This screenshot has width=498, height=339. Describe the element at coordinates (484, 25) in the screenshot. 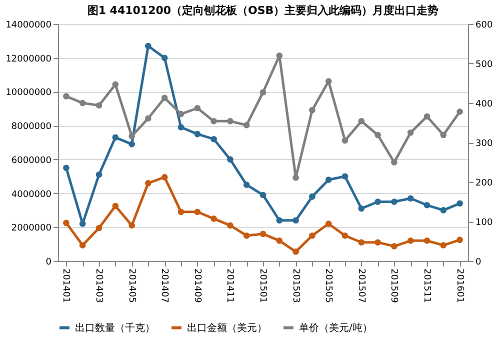

I see `y2-tick-label: 600` at that location.